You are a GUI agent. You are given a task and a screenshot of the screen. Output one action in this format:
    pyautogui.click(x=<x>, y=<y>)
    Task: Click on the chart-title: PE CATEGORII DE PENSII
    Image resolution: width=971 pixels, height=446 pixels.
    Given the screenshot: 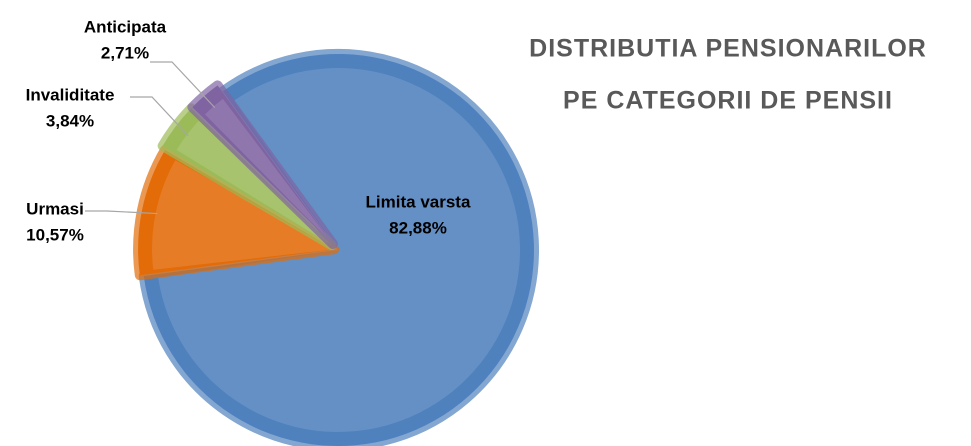 What is the action you would take?
    pyautogui.click(x=728, y=101)
    